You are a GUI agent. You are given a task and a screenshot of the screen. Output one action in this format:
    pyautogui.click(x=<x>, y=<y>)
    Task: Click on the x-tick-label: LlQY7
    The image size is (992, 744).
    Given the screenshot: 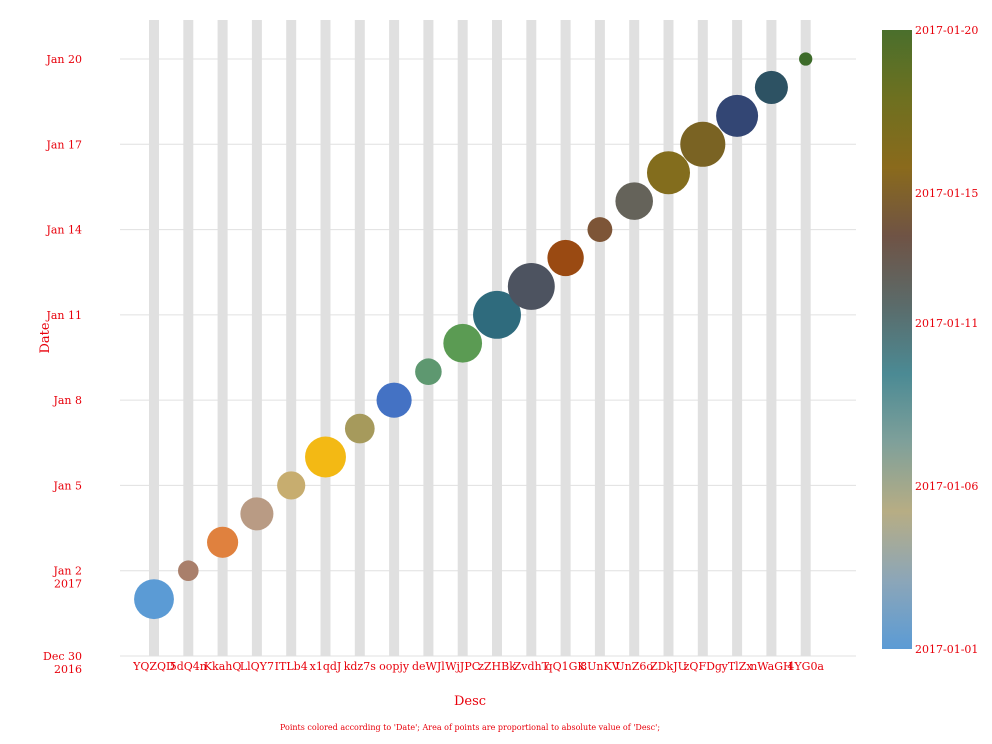 What is the action you would take?
    pyautogui.click(x=257, y=666)
    